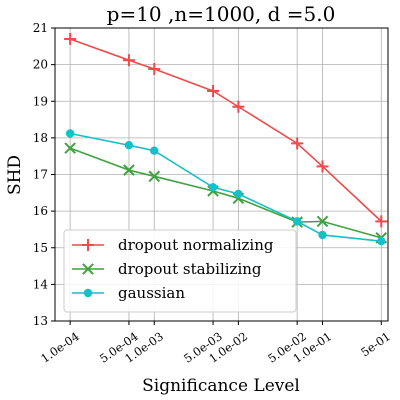 The height and width of the screenshot is (400, 400). I want to click on legend-entry: dropout normalizing, so click(173, 245).